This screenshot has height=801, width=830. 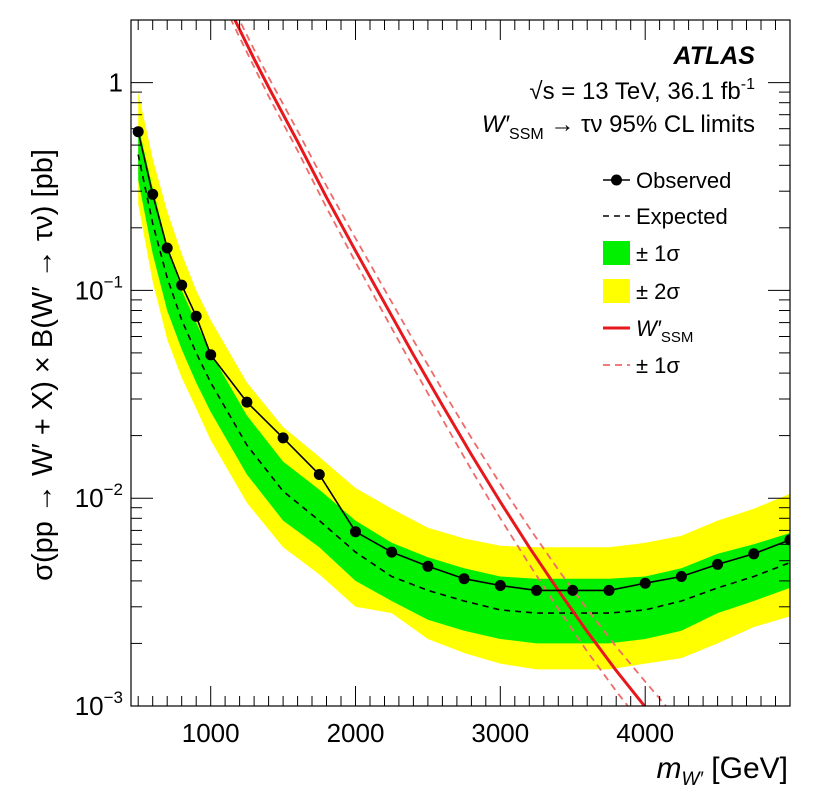 What do you see at coordinates (500, 733) in the screenshot?
I see `x-tick-label: 3000` at bounding box center [500, 733].